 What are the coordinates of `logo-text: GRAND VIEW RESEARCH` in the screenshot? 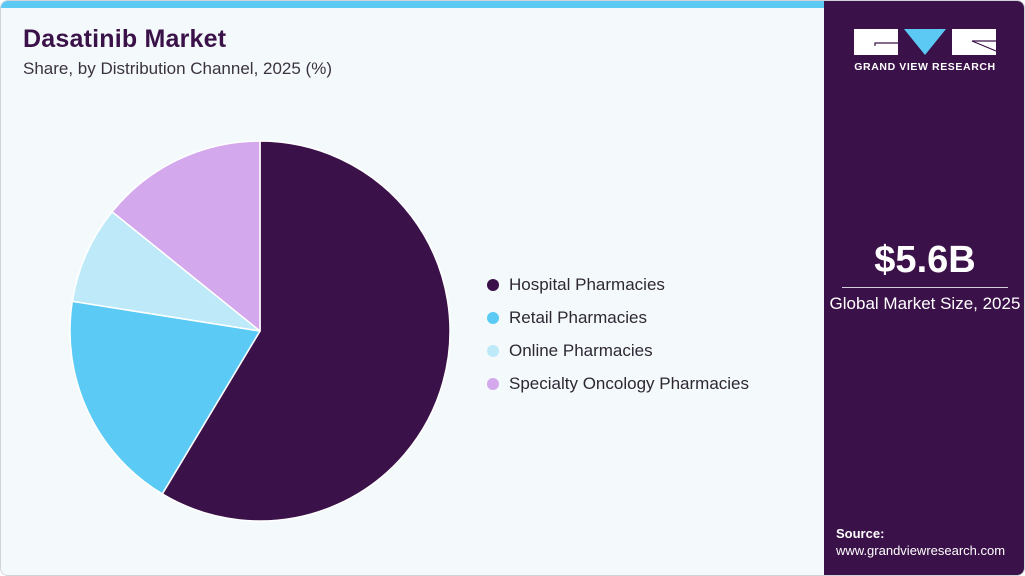 It's located at (925, 67).